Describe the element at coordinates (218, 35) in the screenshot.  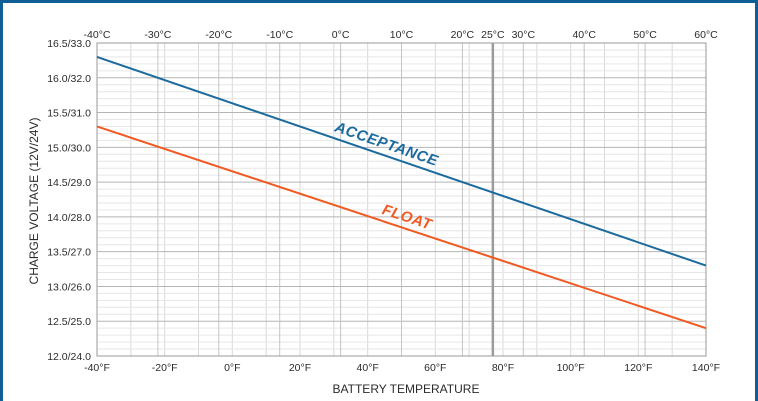
I see `x-tick-label-top: -20°C` at that location.